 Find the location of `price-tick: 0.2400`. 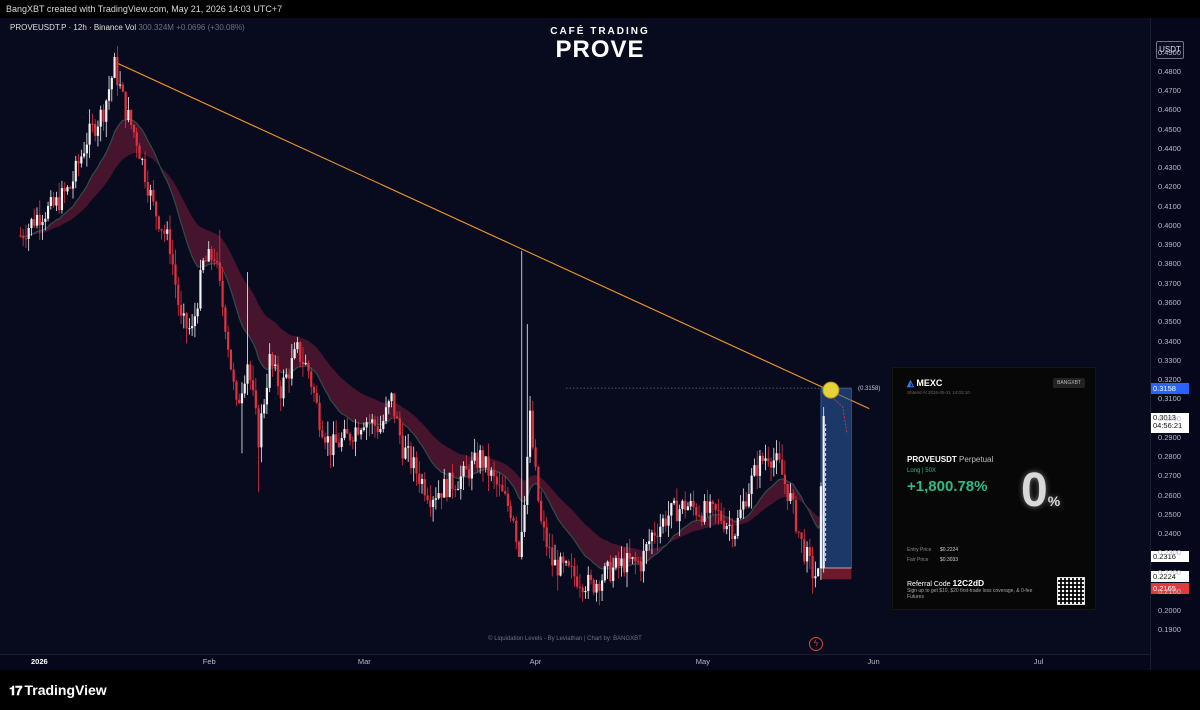

price-tick: 0.2400 is located at coordinates (1169, 534).